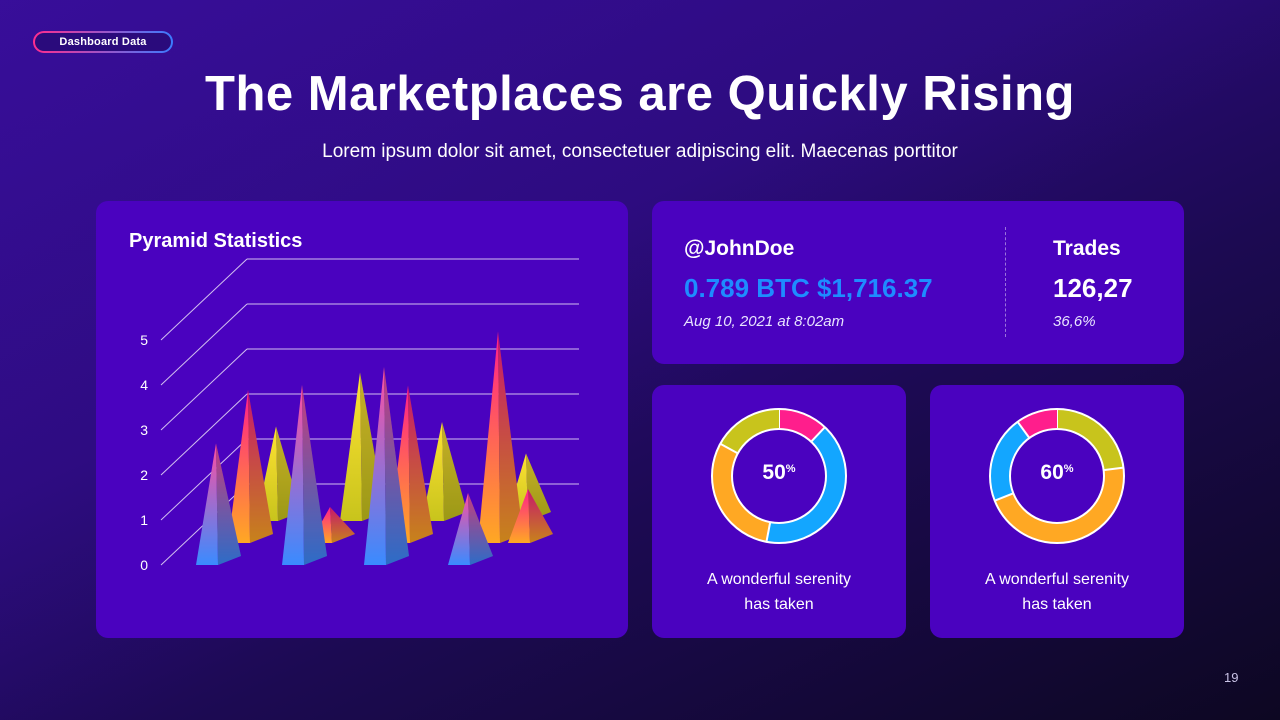  I want to click on donut-2-caption: A wonderful serenity has taken, so click(1057, 592).